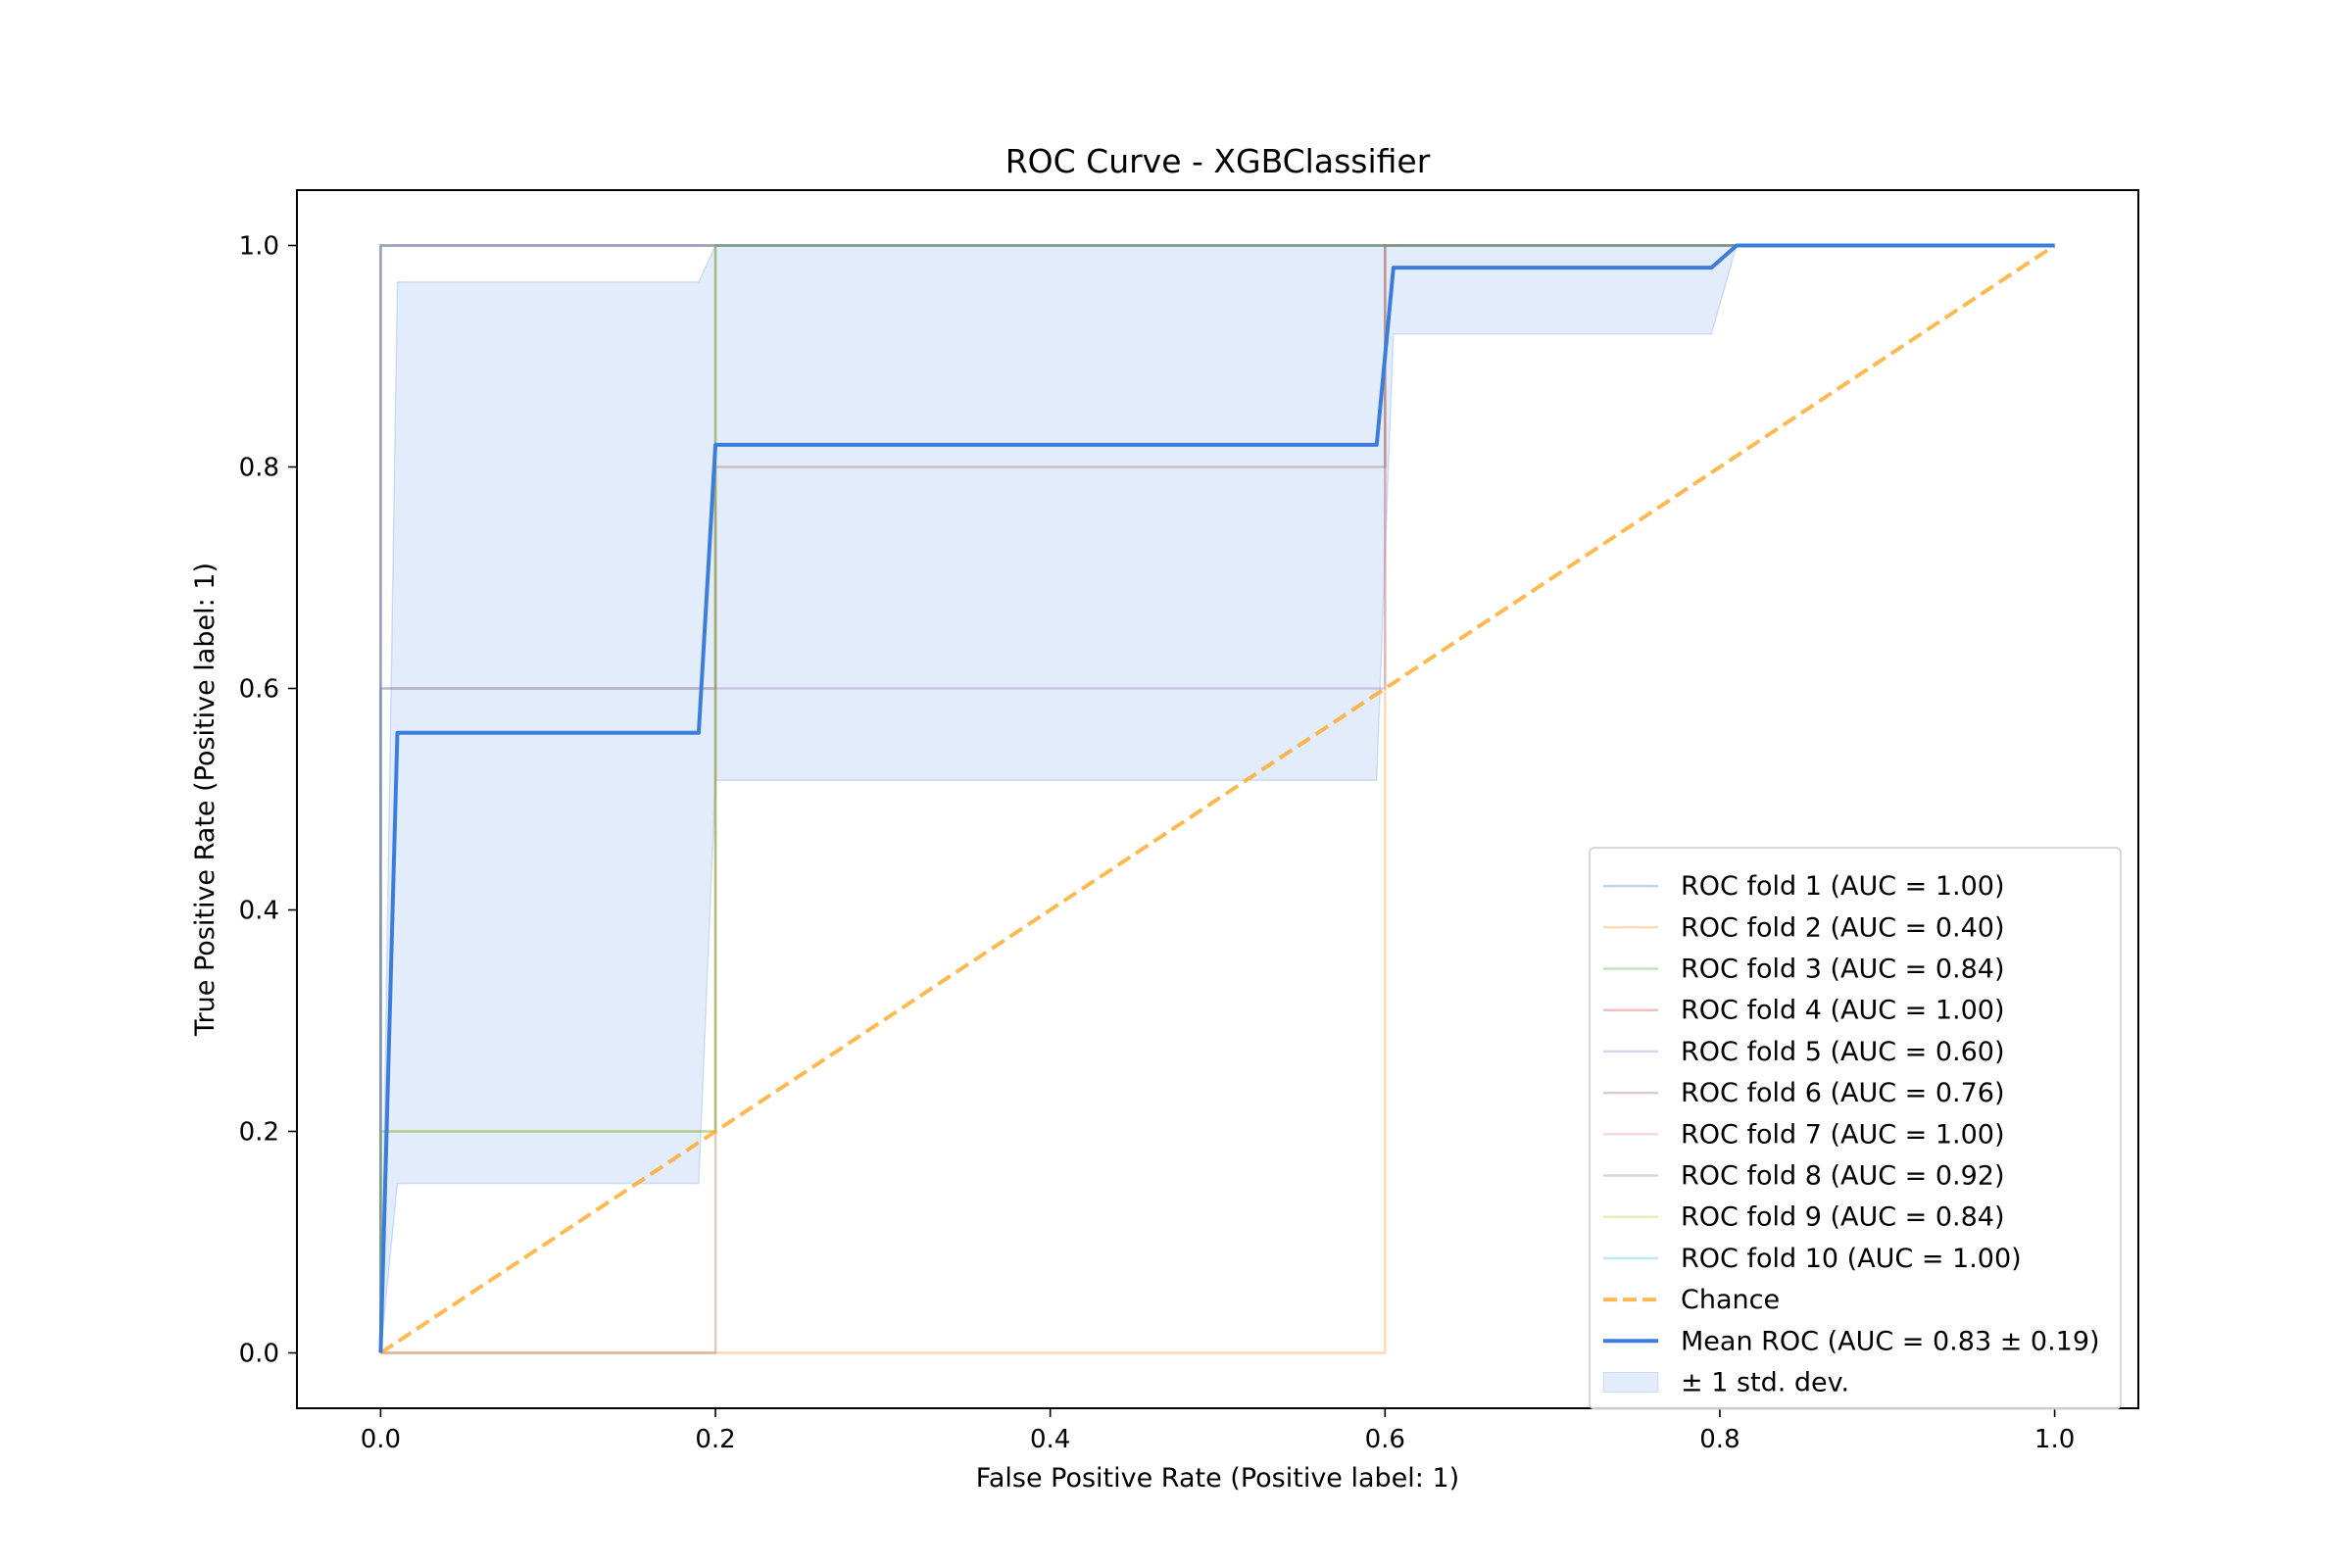 This screenshot has width=2352, height=1568. Describe the element at coordinates (1851, 1259) in the screenshot. I see `legend-label: ROC fold 10 (AUC = 1.00)` at that location.